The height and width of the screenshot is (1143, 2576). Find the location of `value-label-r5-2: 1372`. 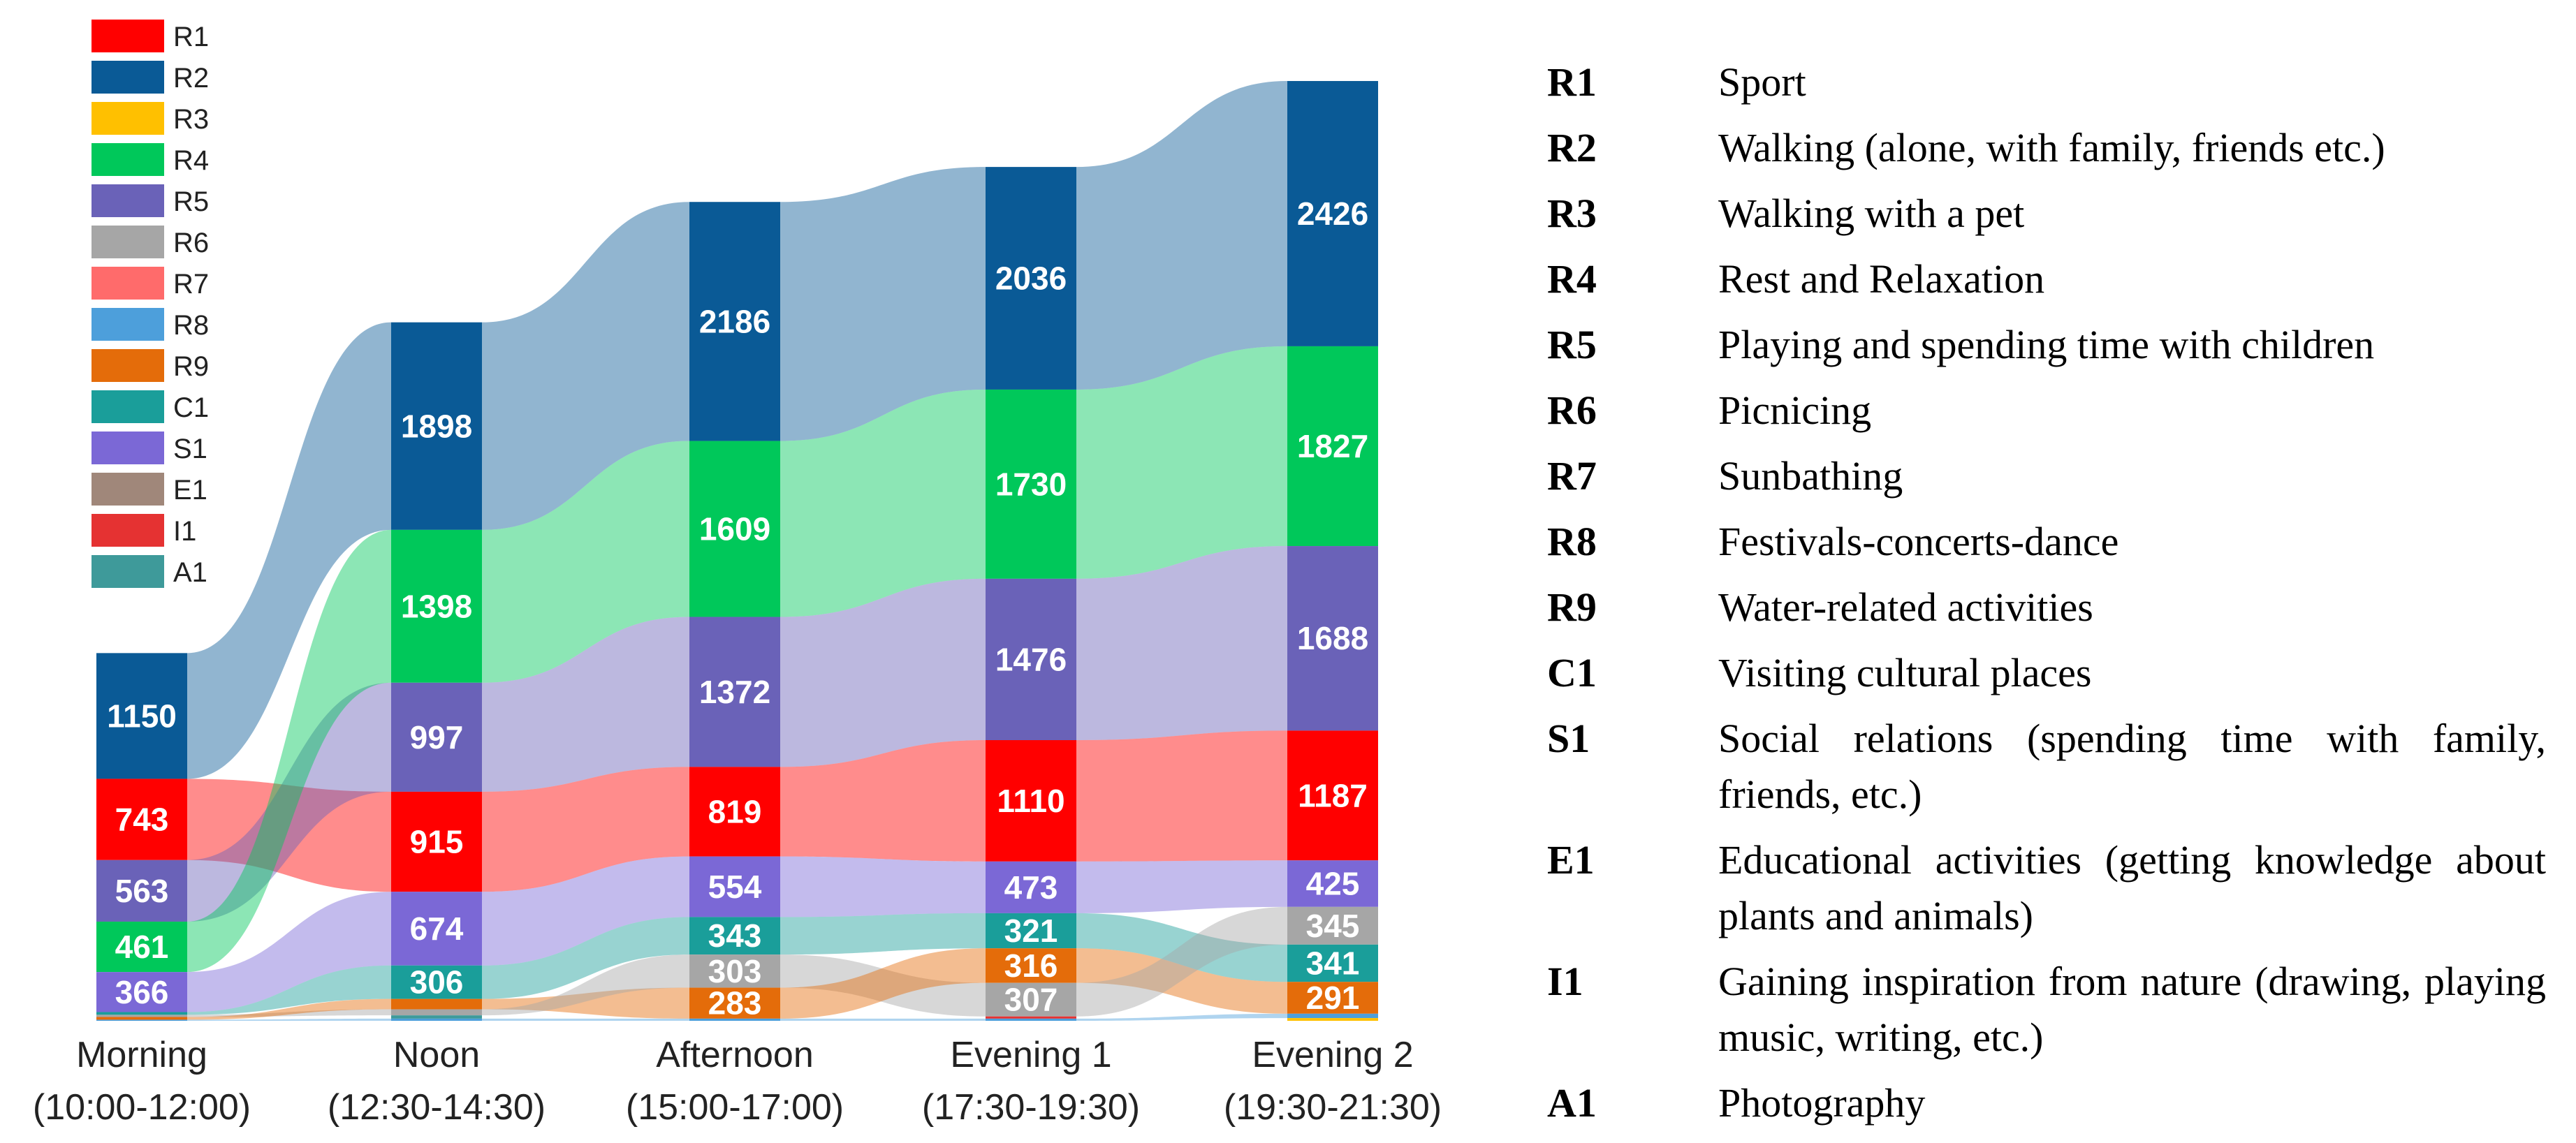

value-label-r5-2: 1372 is located at coordinates (734, 692).